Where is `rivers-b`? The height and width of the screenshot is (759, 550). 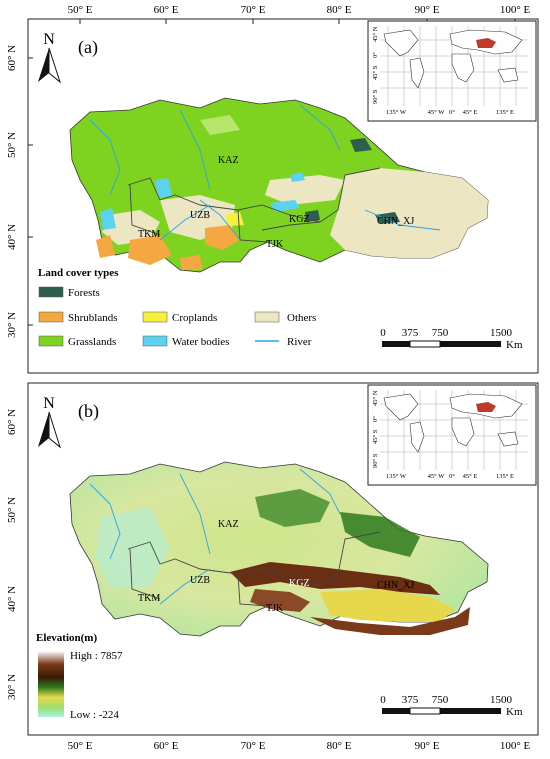
rivers-b is located at coordinates (215, 536).